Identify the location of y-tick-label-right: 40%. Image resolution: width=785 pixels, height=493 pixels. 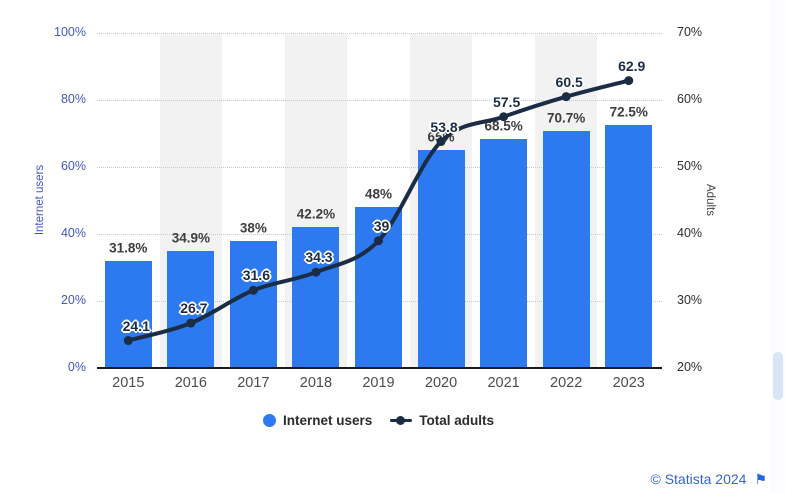
(690, 233).